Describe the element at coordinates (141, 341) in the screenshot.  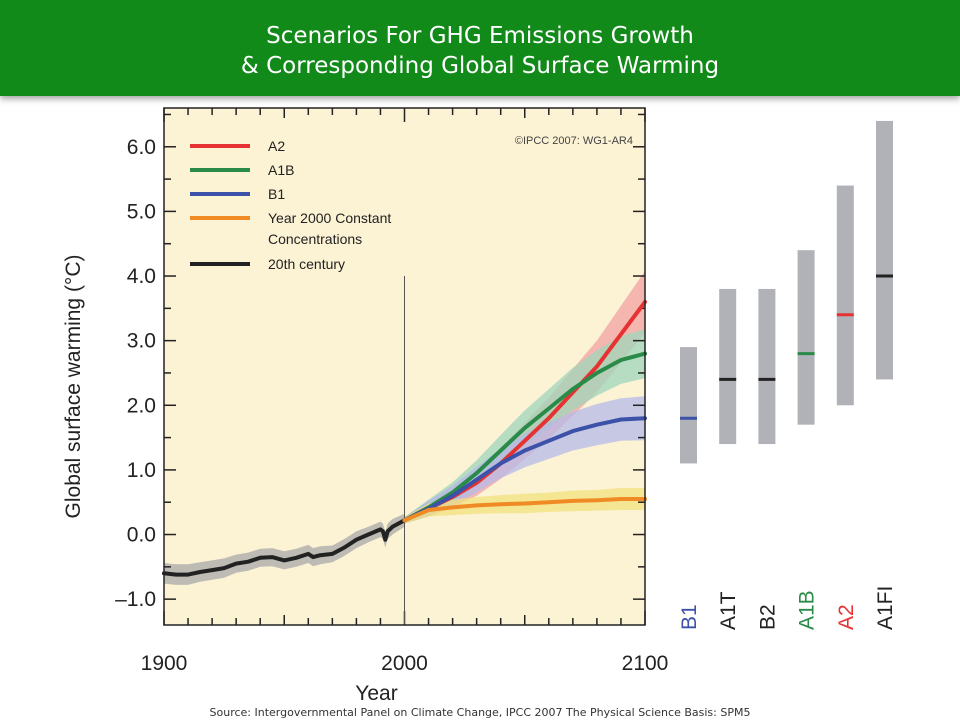
I see `y-tick-label: 3.0` at that location.